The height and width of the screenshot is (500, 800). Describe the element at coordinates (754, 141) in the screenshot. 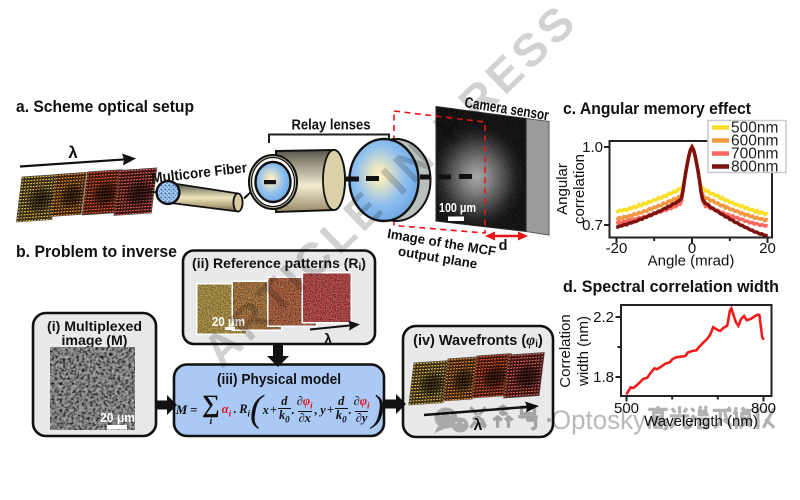

I see `svg-text: 600nm` at that location.